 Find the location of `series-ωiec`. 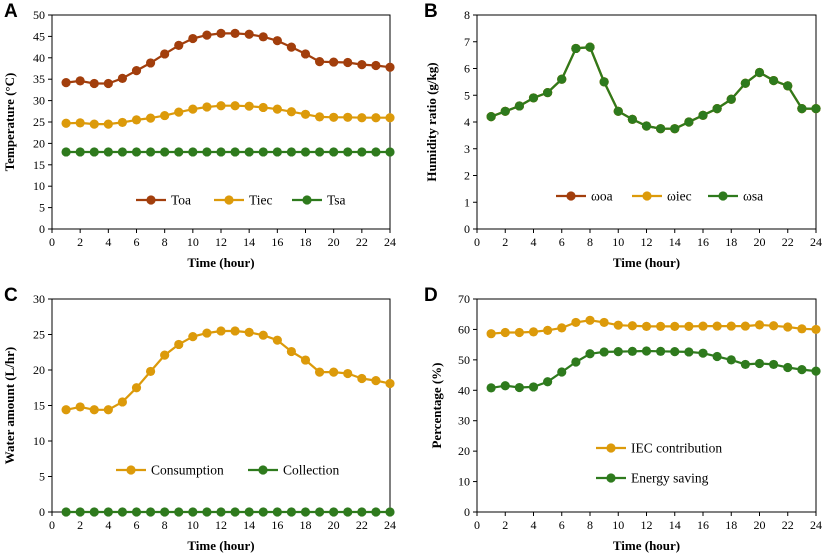

series-ωiec is located at coordinates (653, 88).